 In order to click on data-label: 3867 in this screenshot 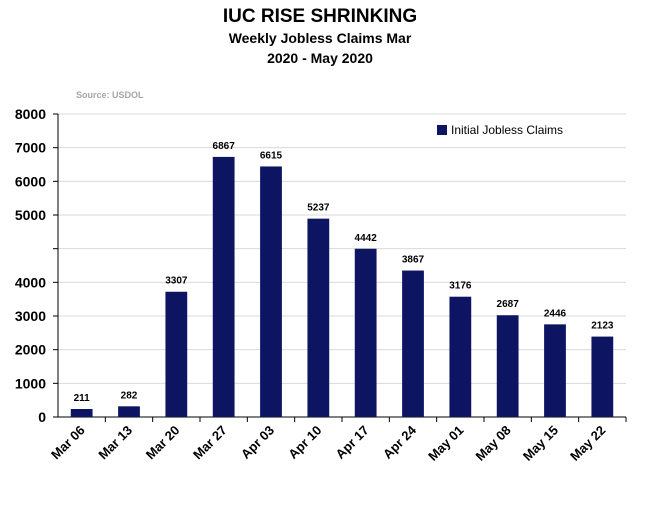, I will do `click(413, 260)`.